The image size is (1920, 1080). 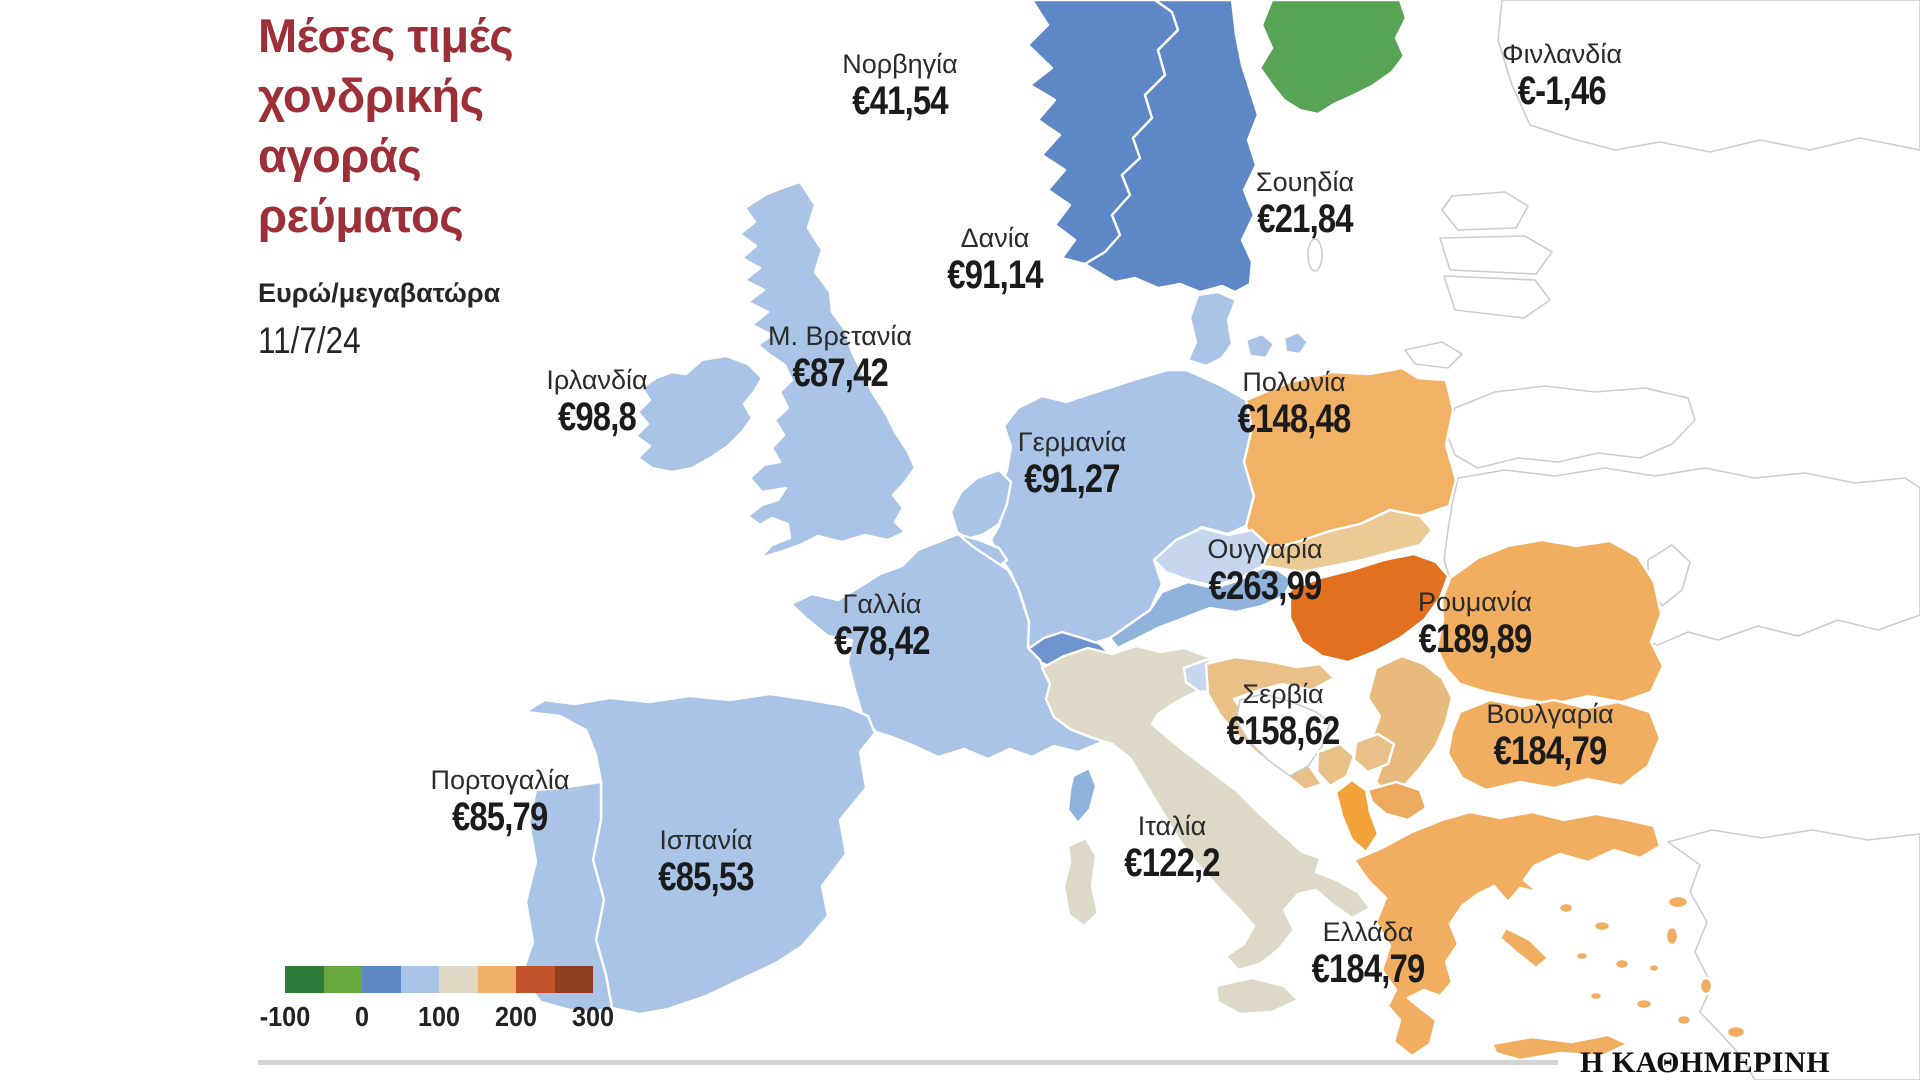 I want to click on title-block: Μέσες τιμές χονδρικής αγοράς ρεύματος, so click(x=386, y=126).